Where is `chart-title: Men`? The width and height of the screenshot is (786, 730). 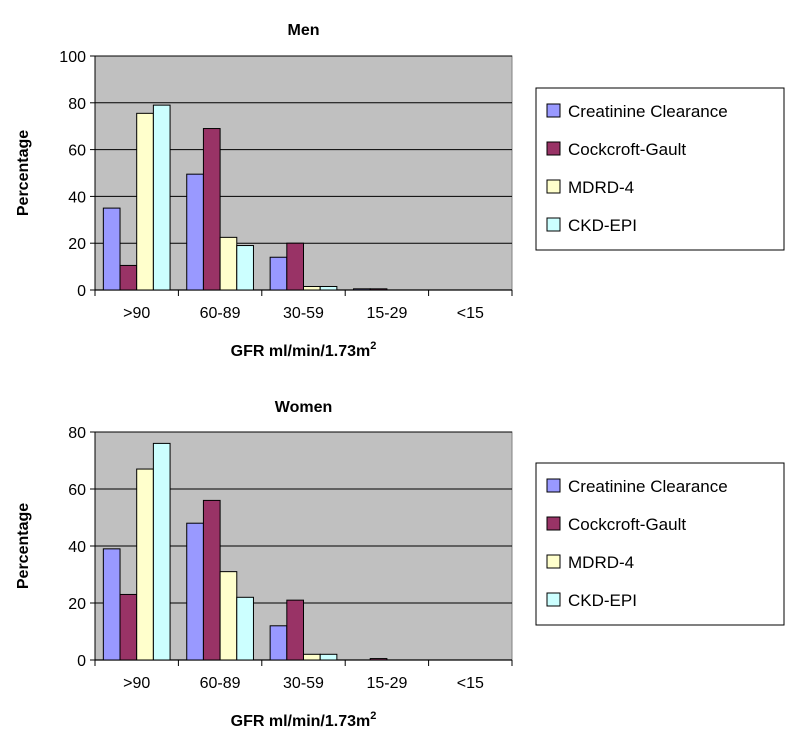 chart-title: Men is located at coordinates (304, 30).